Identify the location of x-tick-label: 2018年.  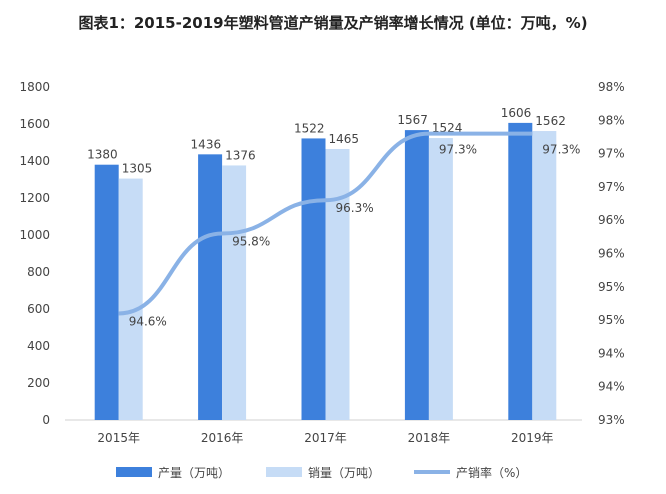
(429, 438).